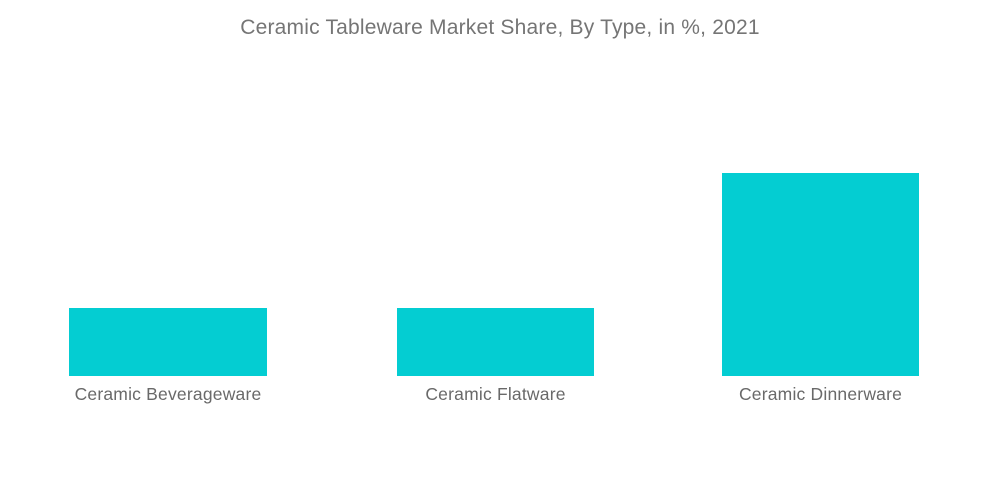 The height and width of the screenshot is (504, 1000). Describe the element at coordinates (495, 394) in the screenshot. I see `category-label-ceramic-flatware: Ceramic Flatware` at that location.